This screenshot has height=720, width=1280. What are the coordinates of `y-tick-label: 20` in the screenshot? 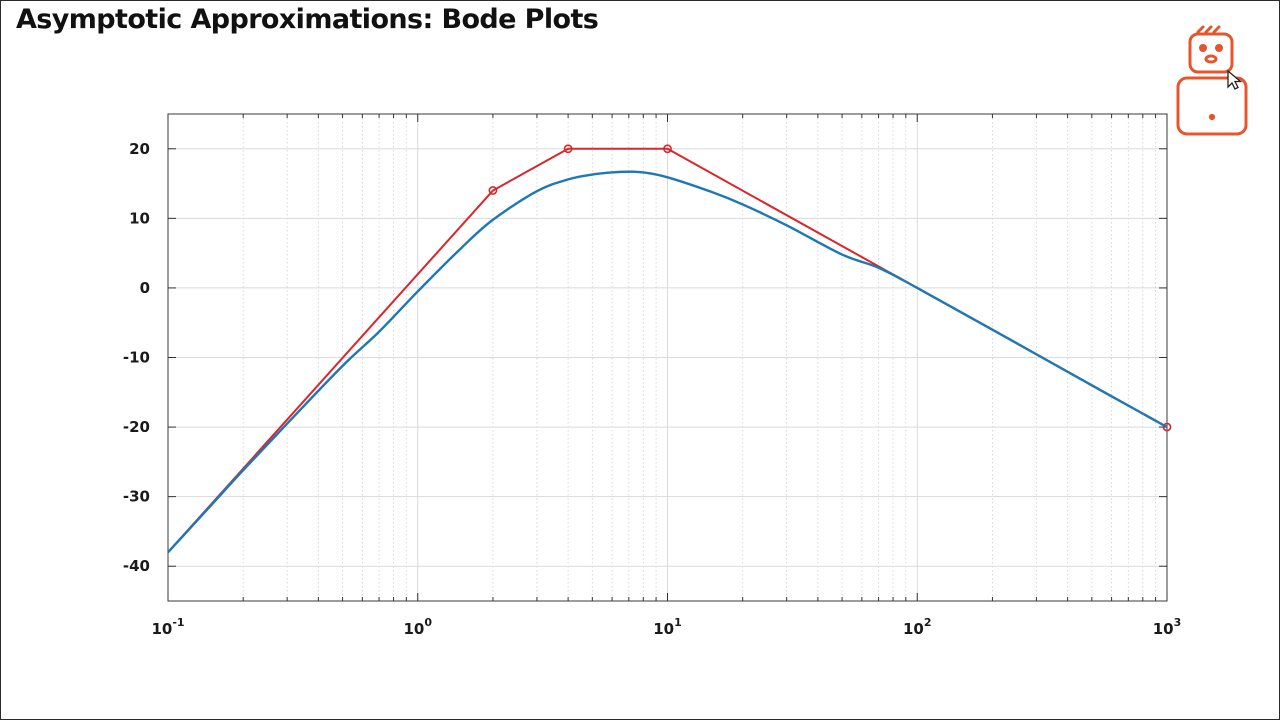 It's located at (139, 149).